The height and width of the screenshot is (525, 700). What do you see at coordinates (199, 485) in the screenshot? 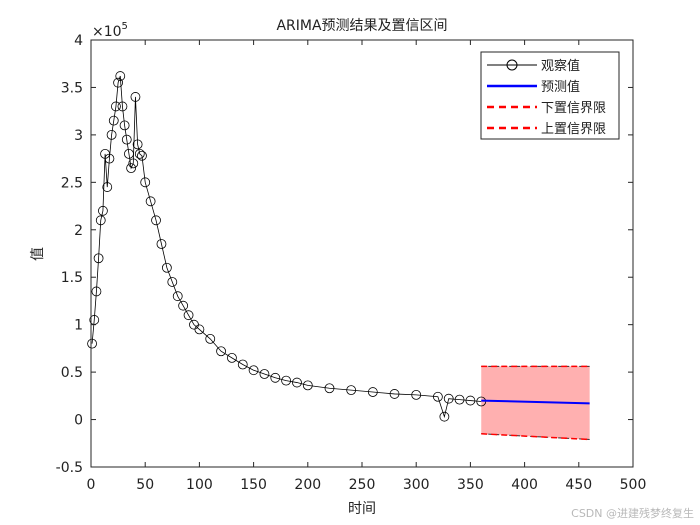
I see `x-tick-label: 100` at bounding box center [199, 485].